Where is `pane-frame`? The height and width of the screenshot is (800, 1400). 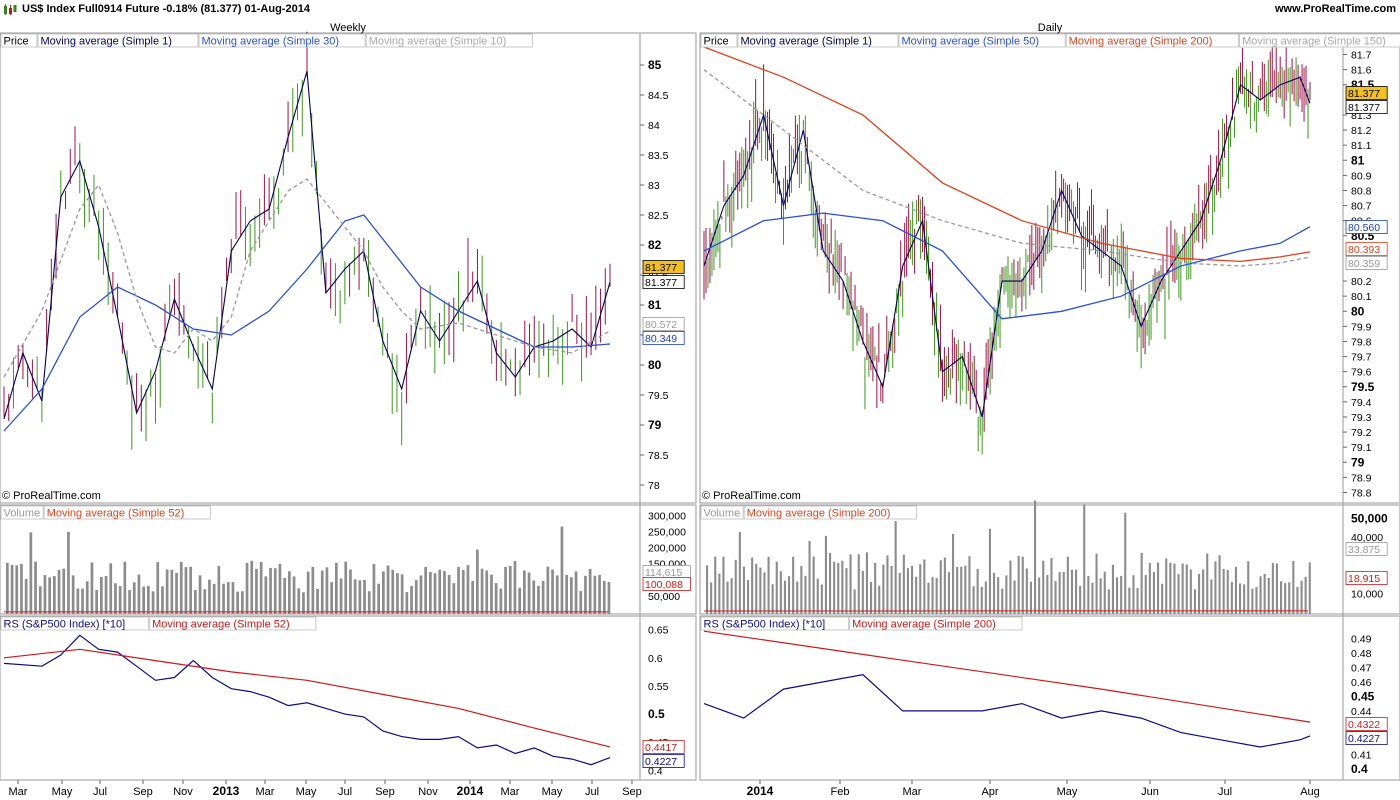 pane-frame is located at coordinates (1049, 559).